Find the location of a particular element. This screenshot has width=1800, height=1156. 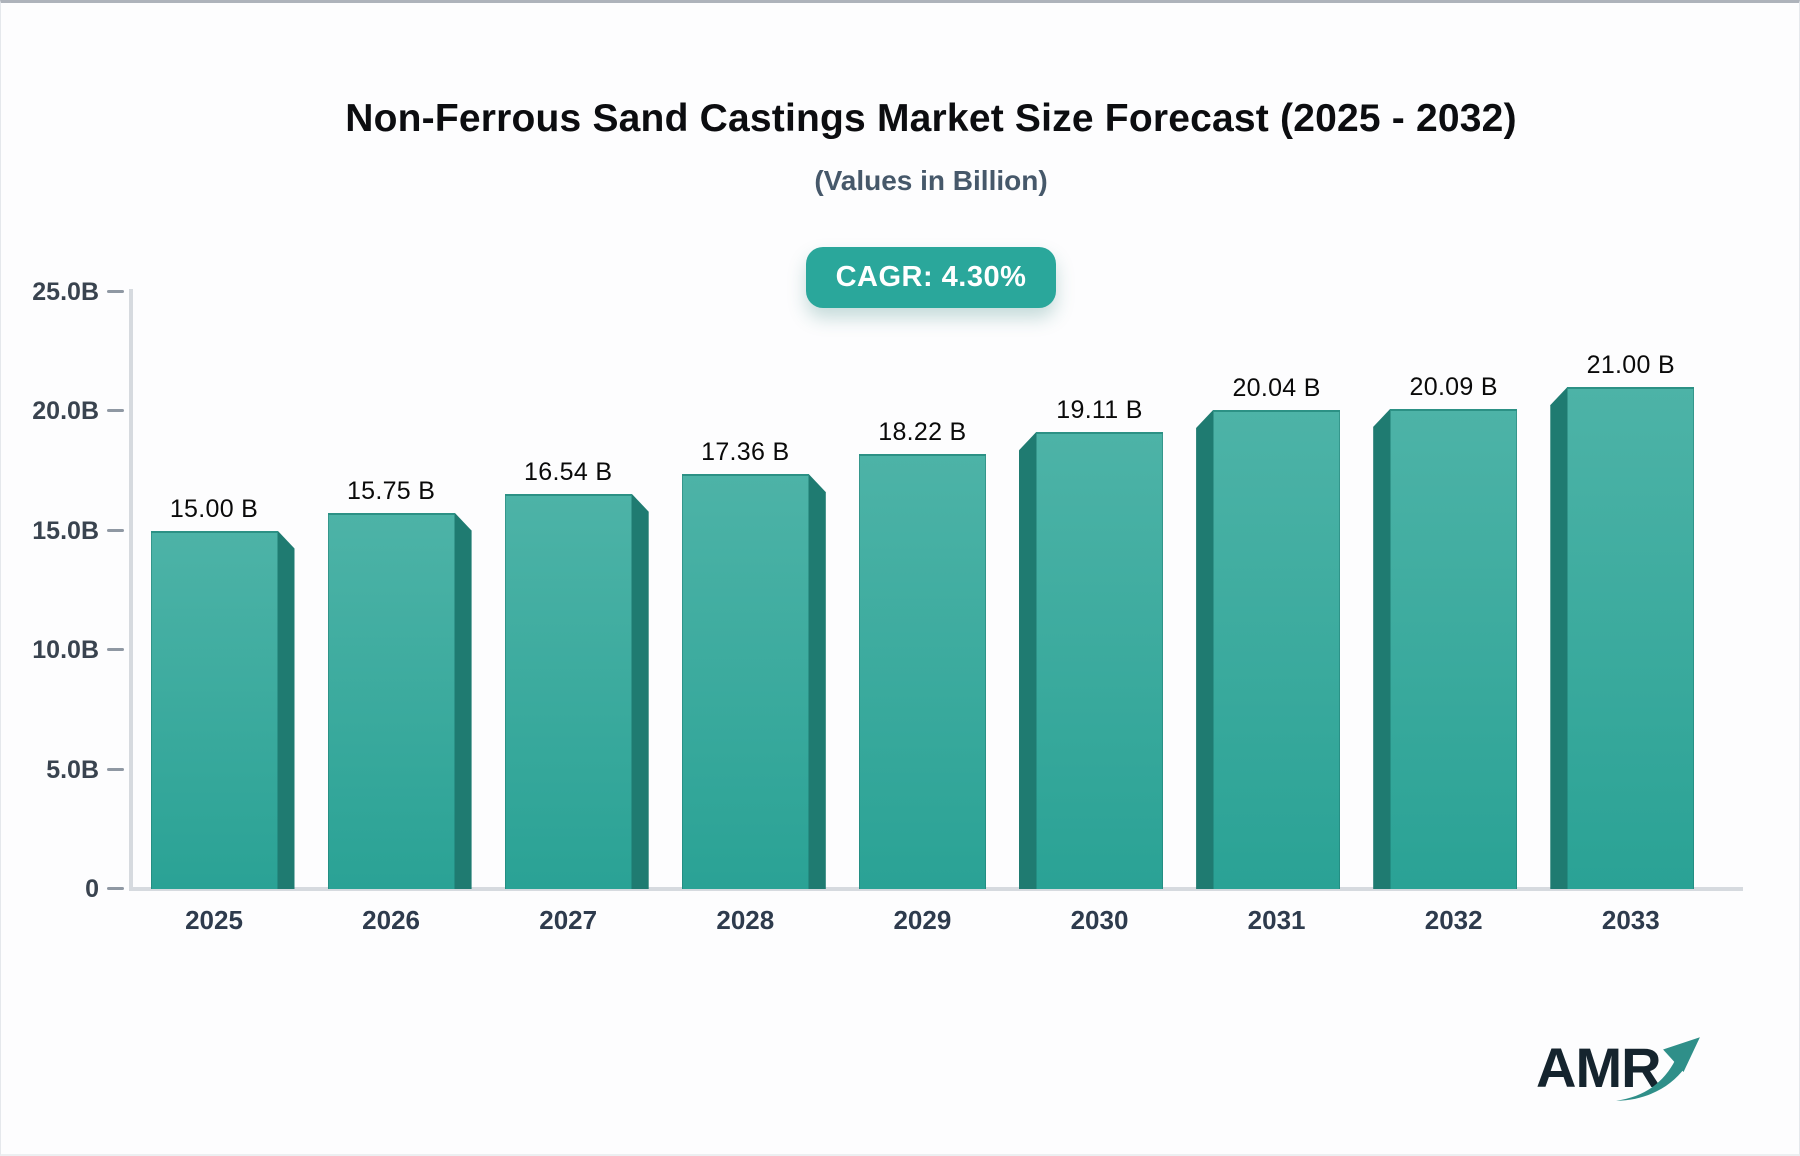

x-axis-label-2030: 2030 is located at coordinates (1099, 920).